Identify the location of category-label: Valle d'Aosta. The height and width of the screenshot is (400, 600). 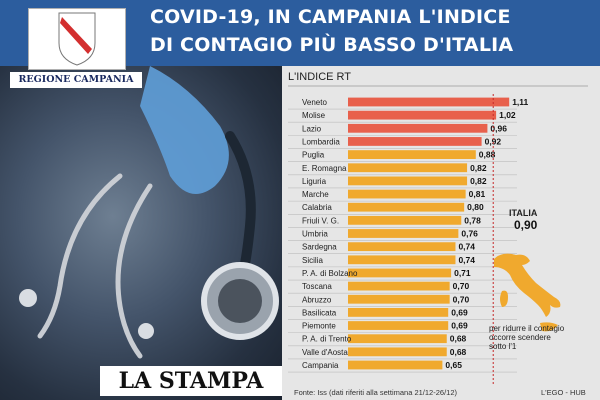
(325, 352).